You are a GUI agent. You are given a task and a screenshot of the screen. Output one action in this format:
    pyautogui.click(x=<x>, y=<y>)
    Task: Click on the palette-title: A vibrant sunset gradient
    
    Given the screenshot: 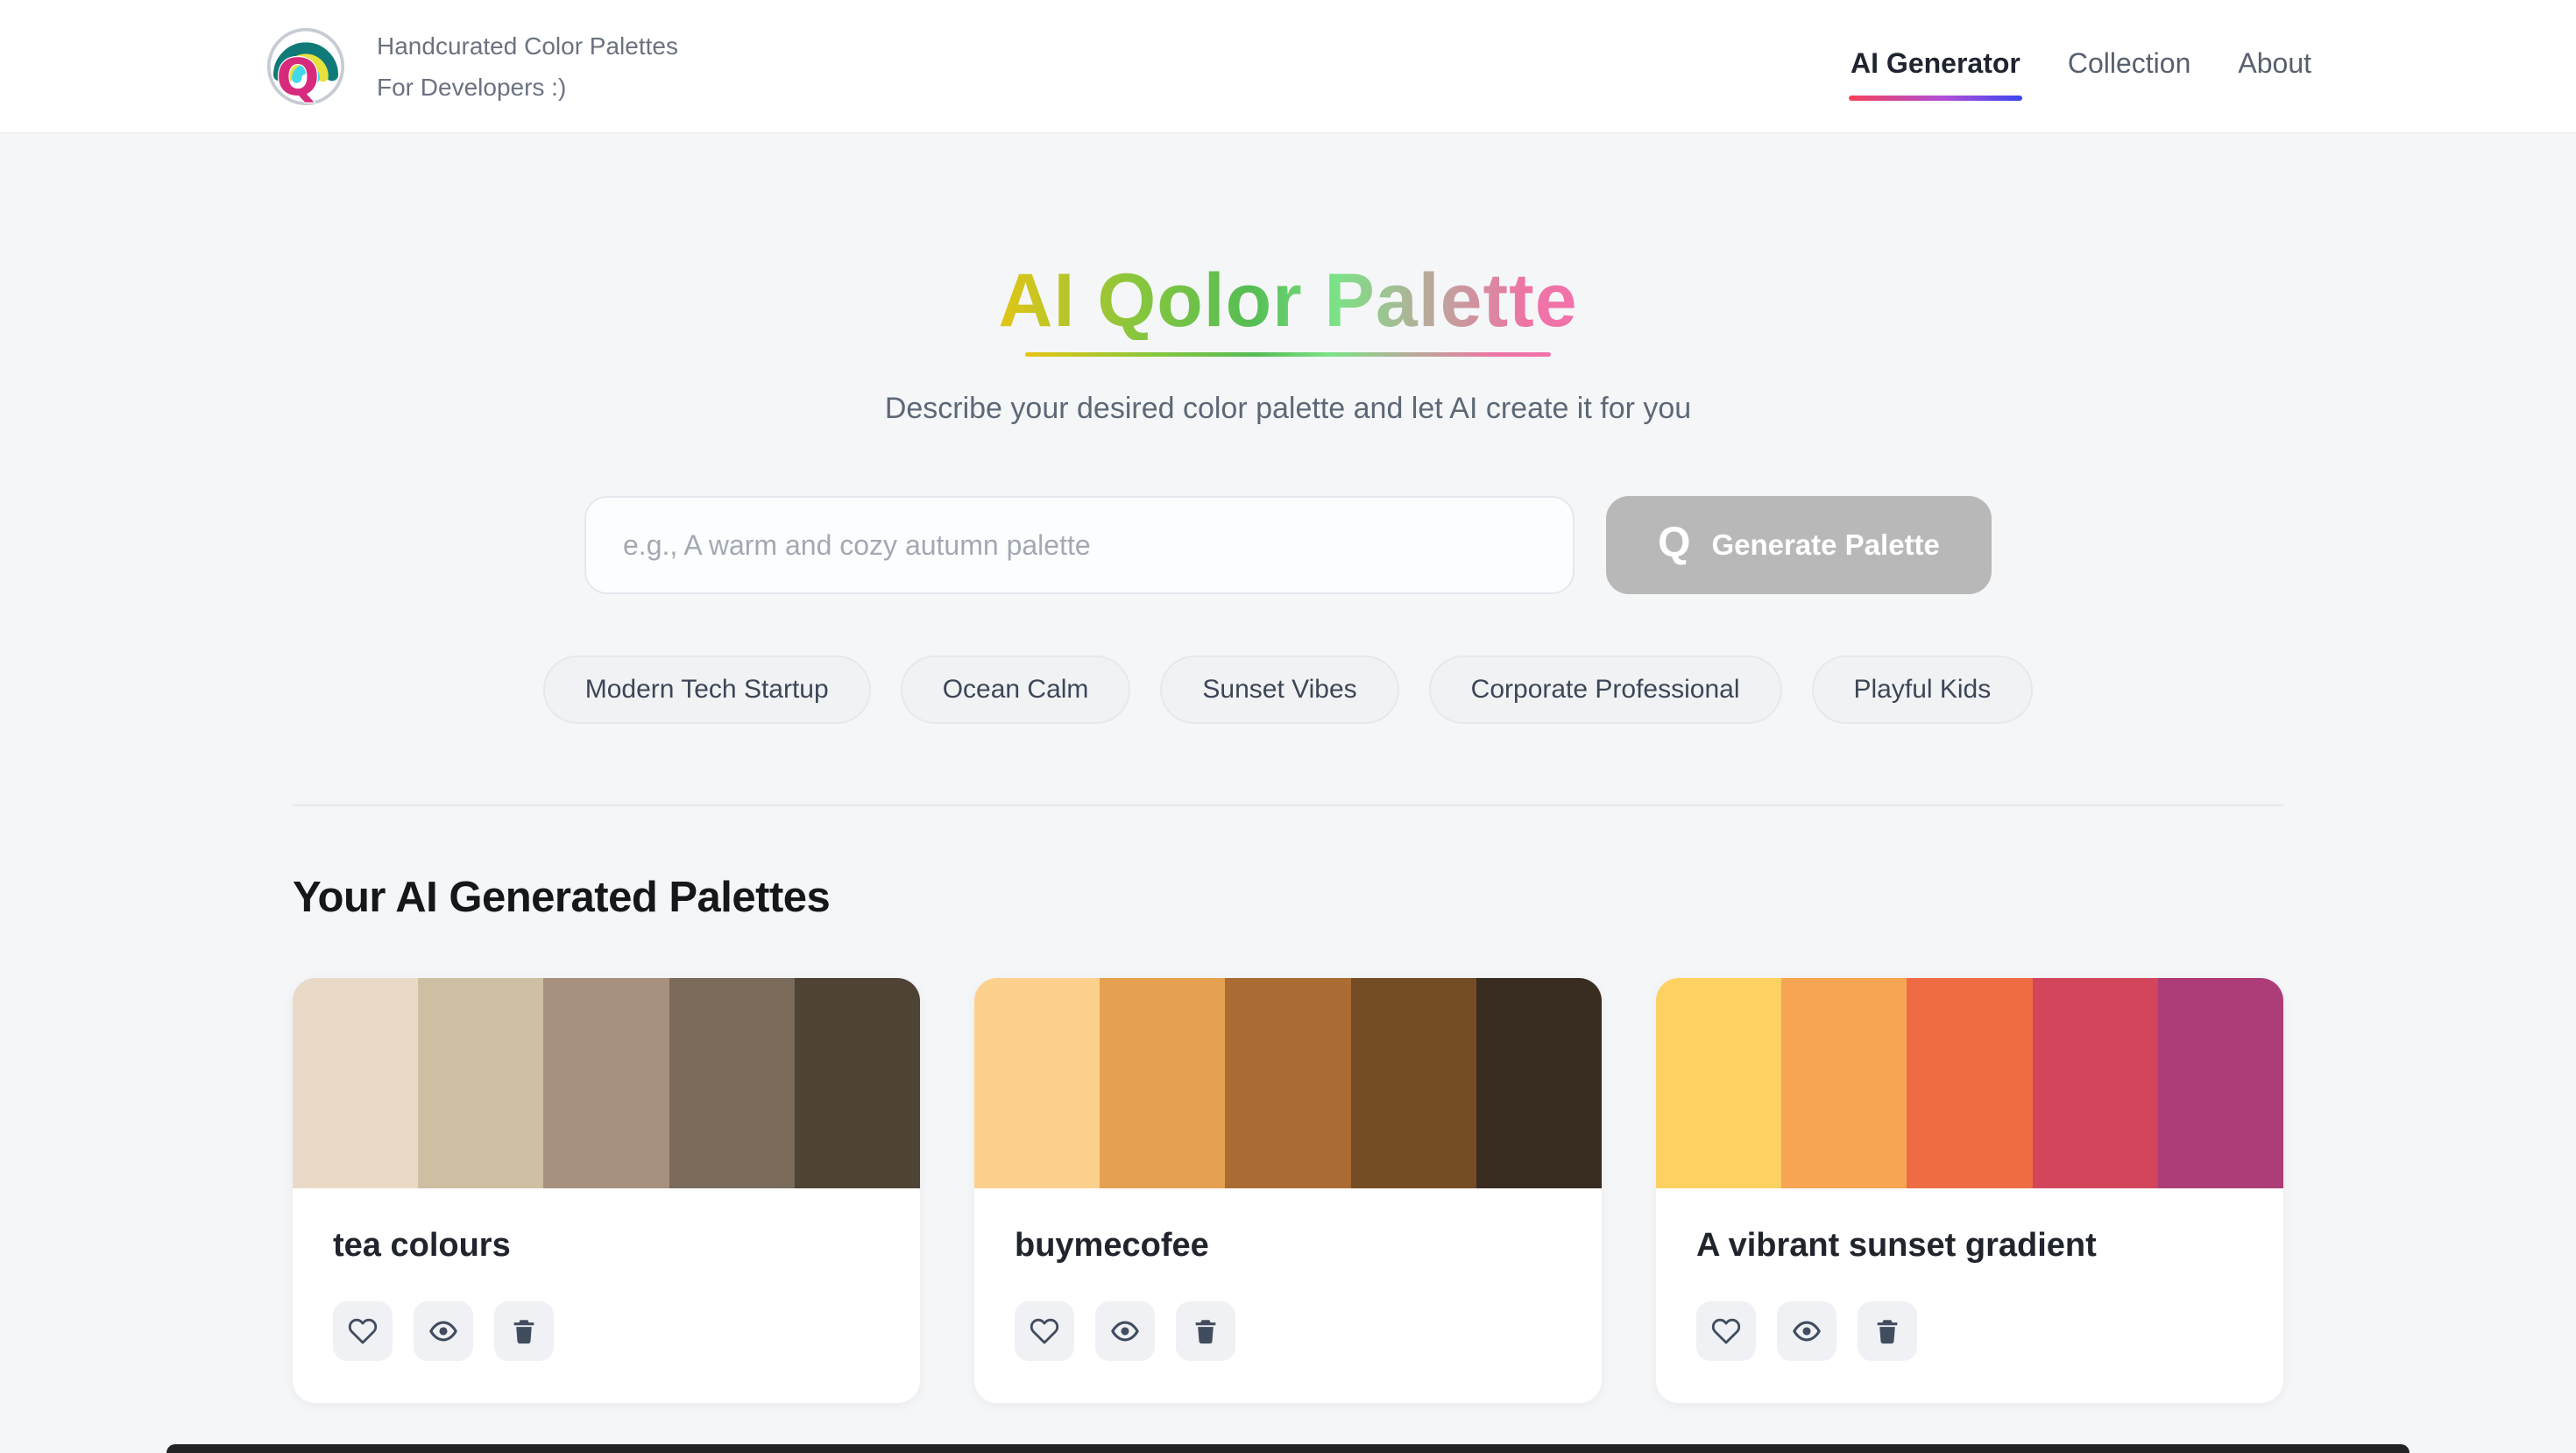 What is the action you would take?
    pyautogui.click(x=1896, y=1246)
    